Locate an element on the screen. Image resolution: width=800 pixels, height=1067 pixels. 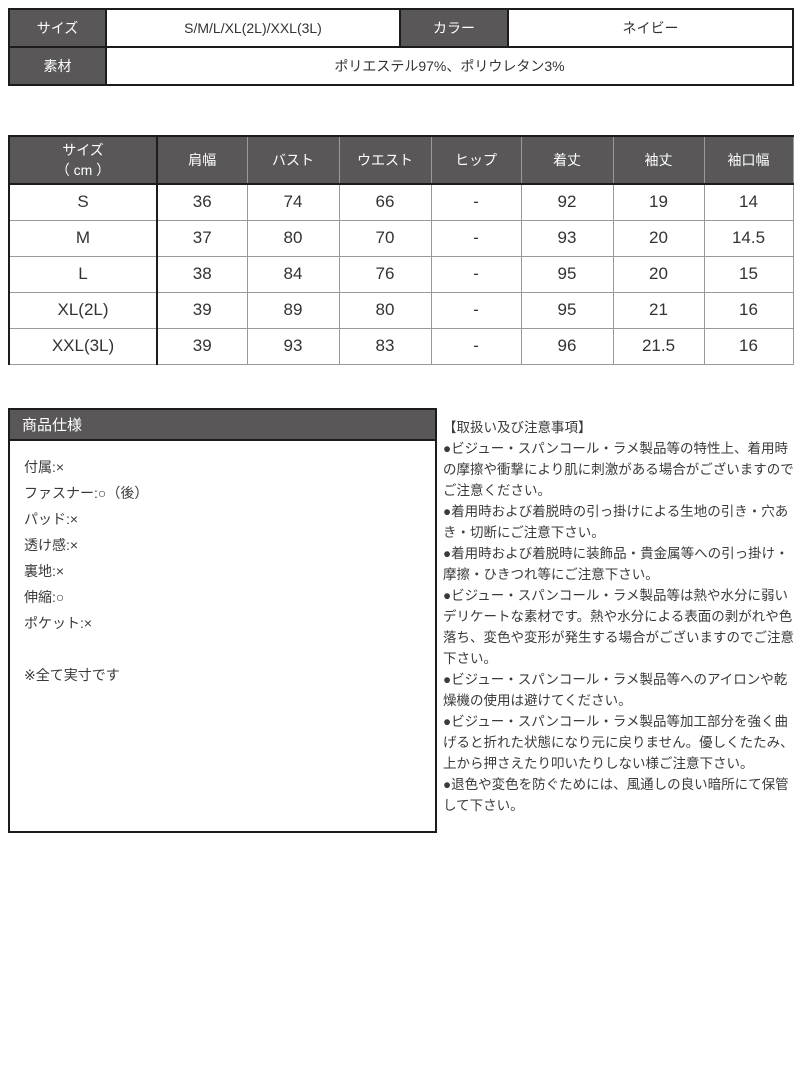
cell: 70 is located at coordinates (385, 238).